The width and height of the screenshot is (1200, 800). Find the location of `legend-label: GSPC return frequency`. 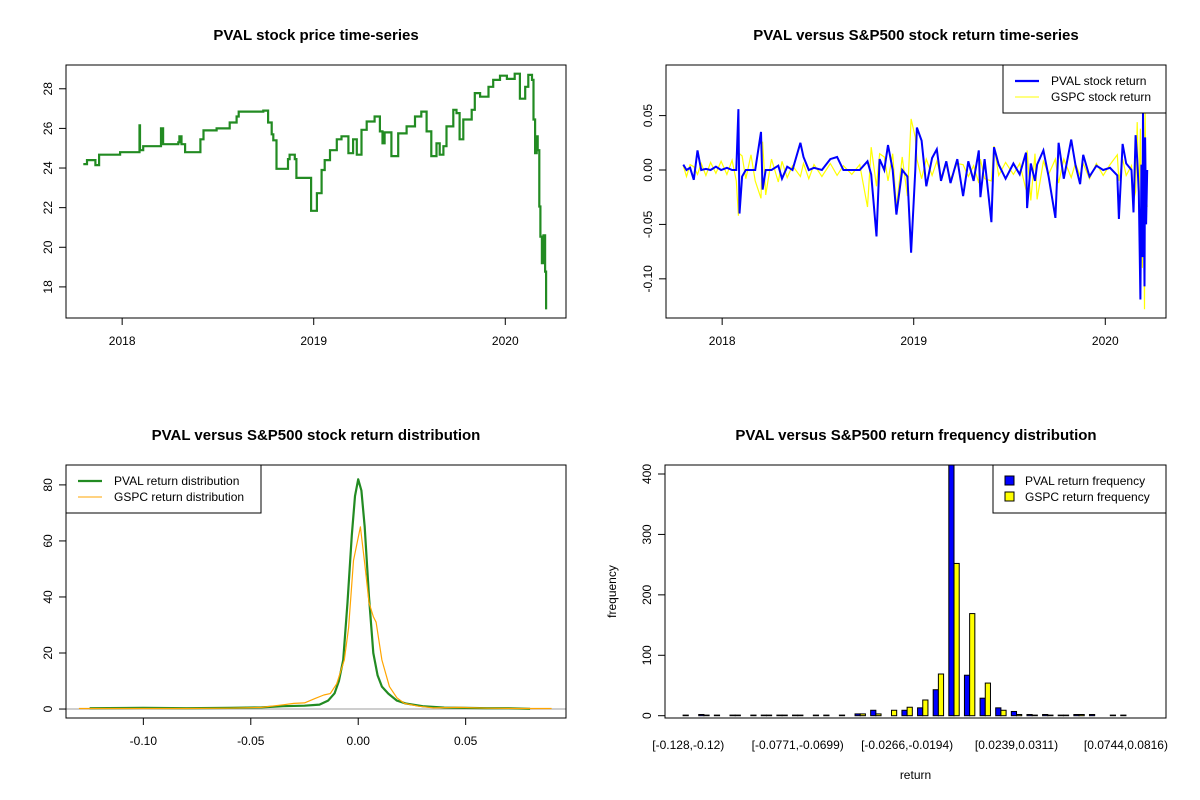

legend-label: GSPC return frequency is located at coordinates (1087, 497).